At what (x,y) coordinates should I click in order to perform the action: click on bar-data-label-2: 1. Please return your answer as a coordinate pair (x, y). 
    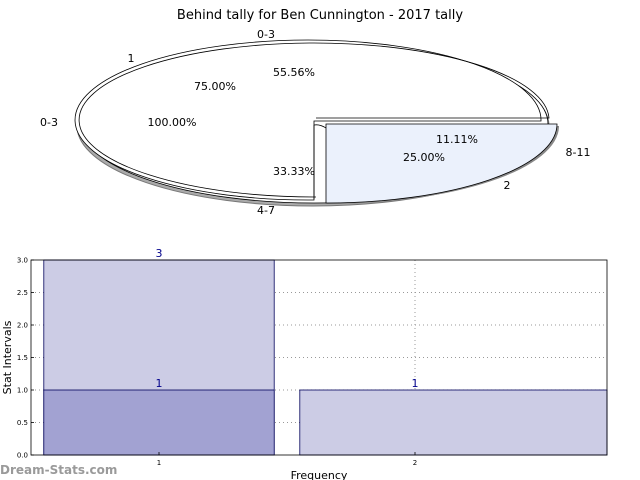
    Looking at the image, I should click on (415, 383).